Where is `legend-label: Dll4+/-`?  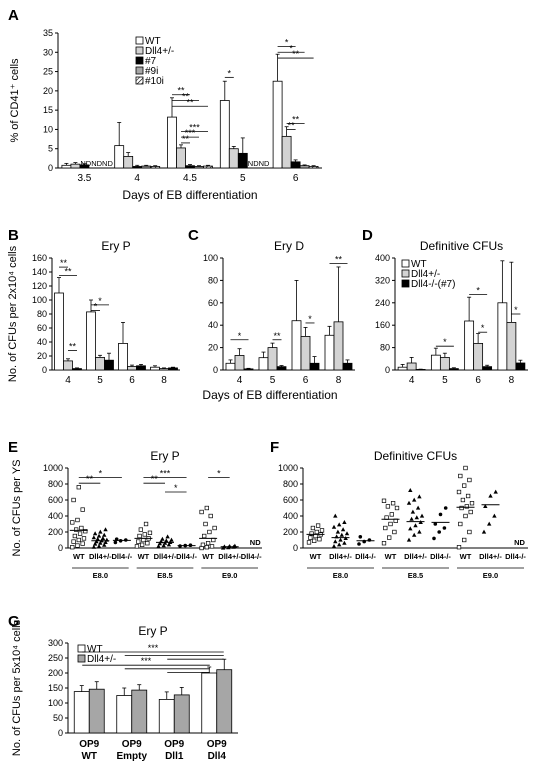
legend-label: Dll4+/- is located at coordinates (425, 274).